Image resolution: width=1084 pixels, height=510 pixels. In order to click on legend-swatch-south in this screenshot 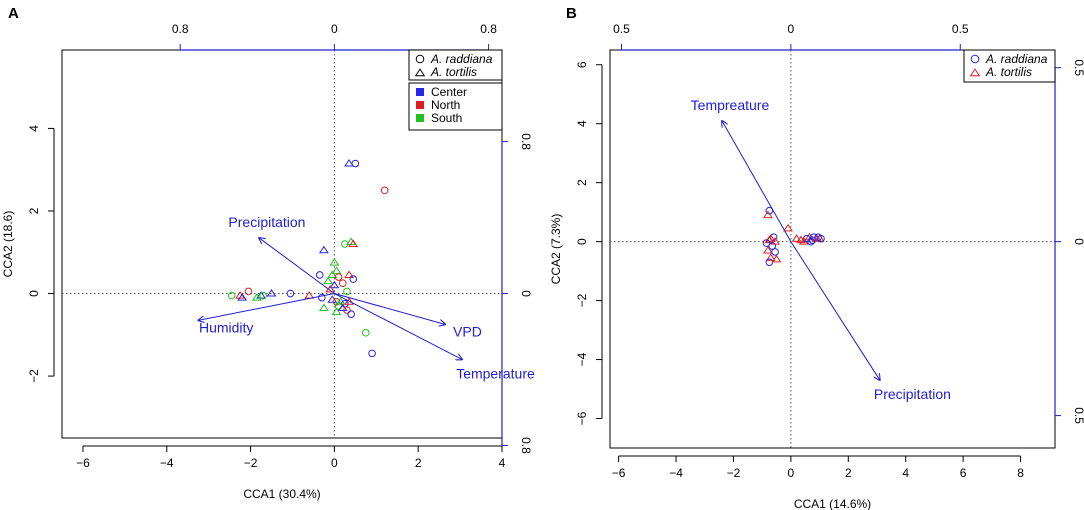, I will do `click(420, 118)`.